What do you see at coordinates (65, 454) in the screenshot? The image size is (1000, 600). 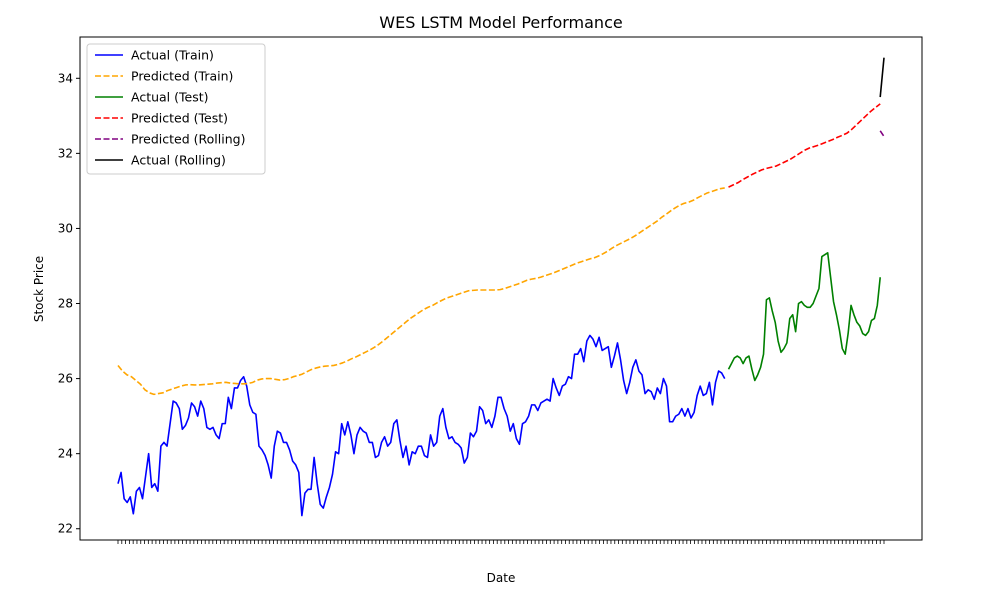 I see `y-tick-label: 24` at bounding box center [65, 454].